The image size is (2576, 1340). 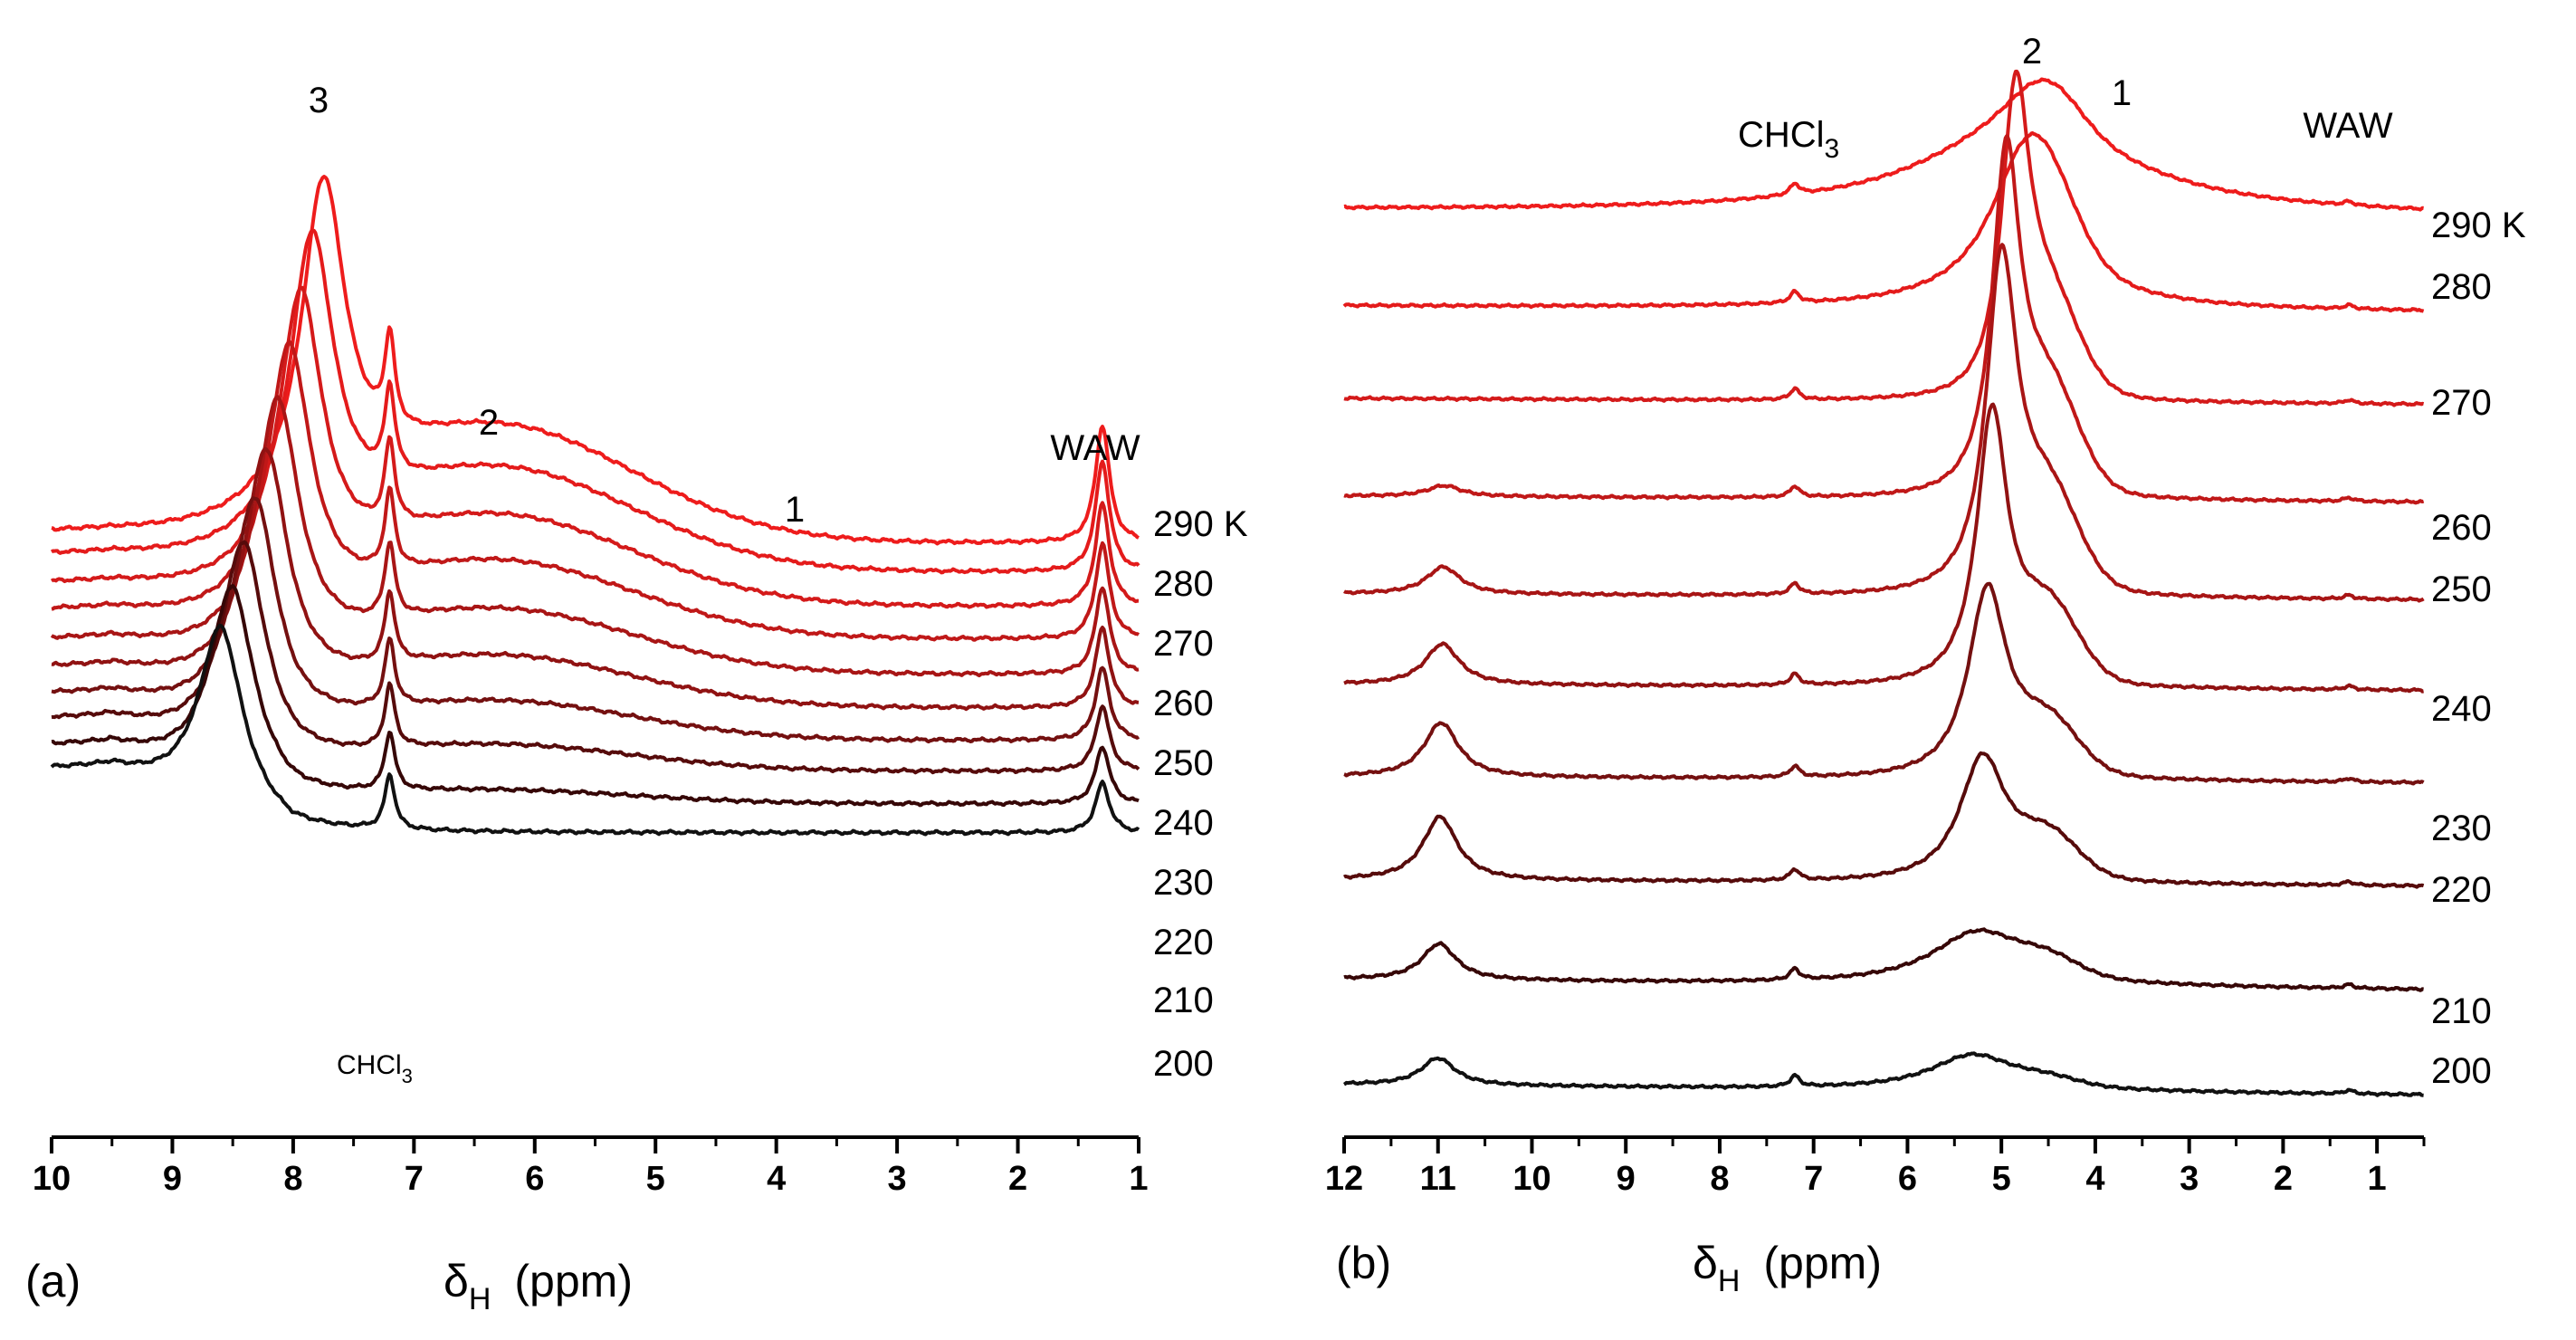 I want to click on panel-b-spectrum-200k, so click(x=1883, y=1074).